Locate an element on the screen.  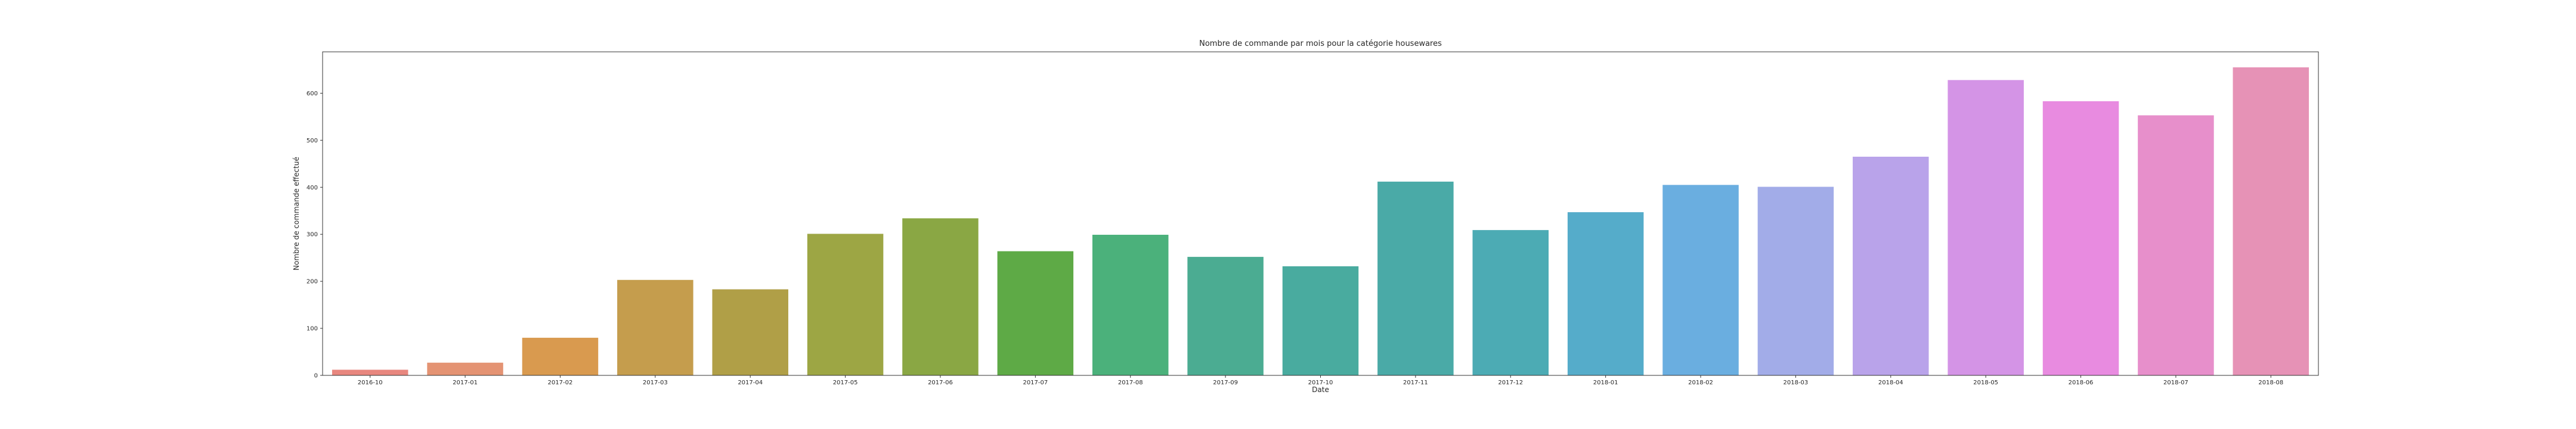
x-axis-label: Date is located at coordinates (1321, 390).